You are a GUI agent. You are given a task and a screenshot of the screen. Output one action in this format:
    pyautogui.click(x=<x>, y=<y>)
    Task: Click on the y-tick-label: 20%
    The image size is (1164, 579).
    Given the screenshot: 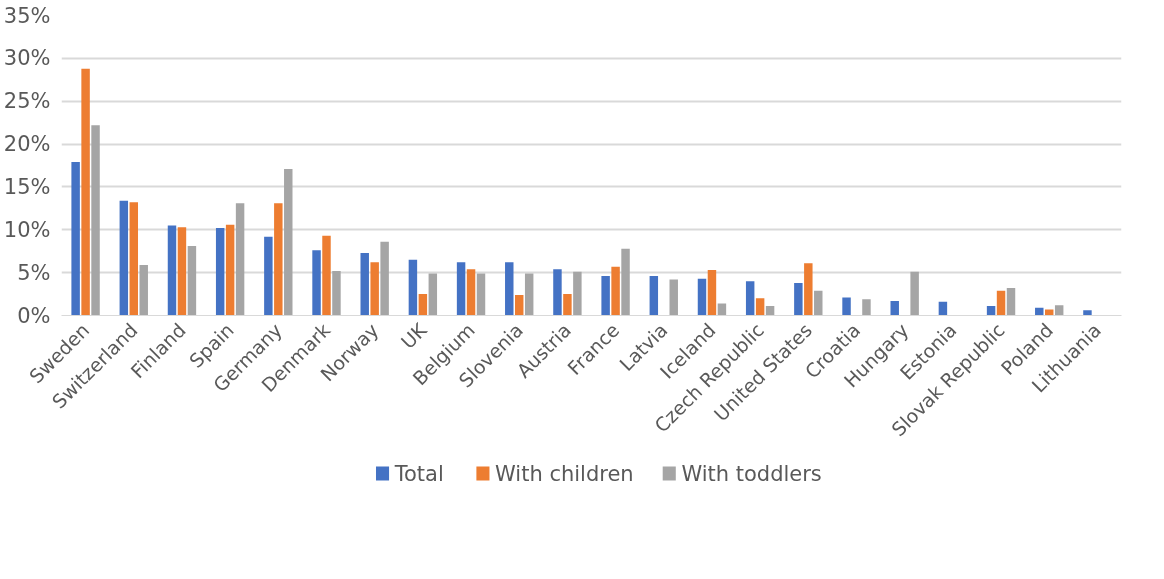 What is the action you would take?
    pyautogui.click(x=27, y=144)
    